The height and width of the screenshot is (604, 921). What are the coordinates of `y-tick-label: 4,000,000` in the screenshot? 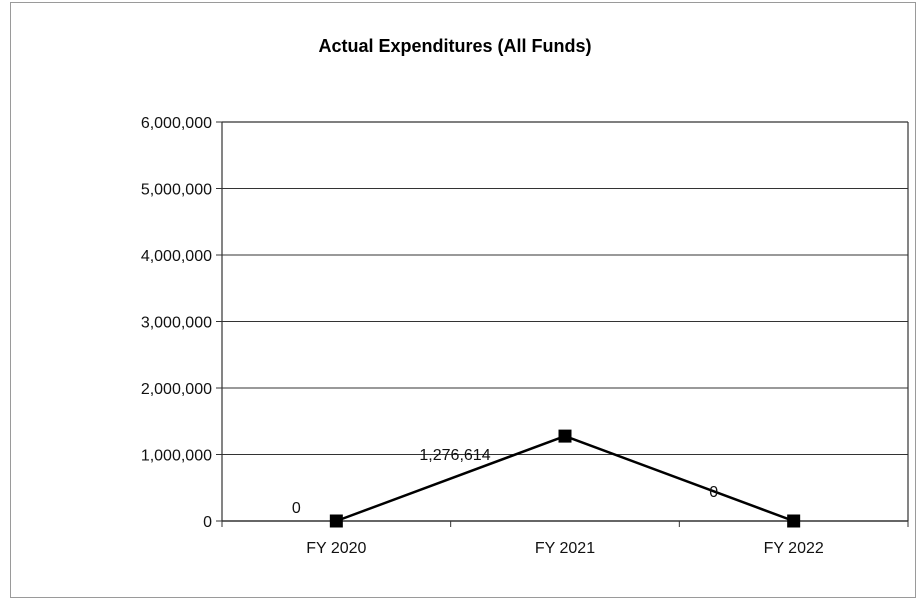 It's located at (176, 256).